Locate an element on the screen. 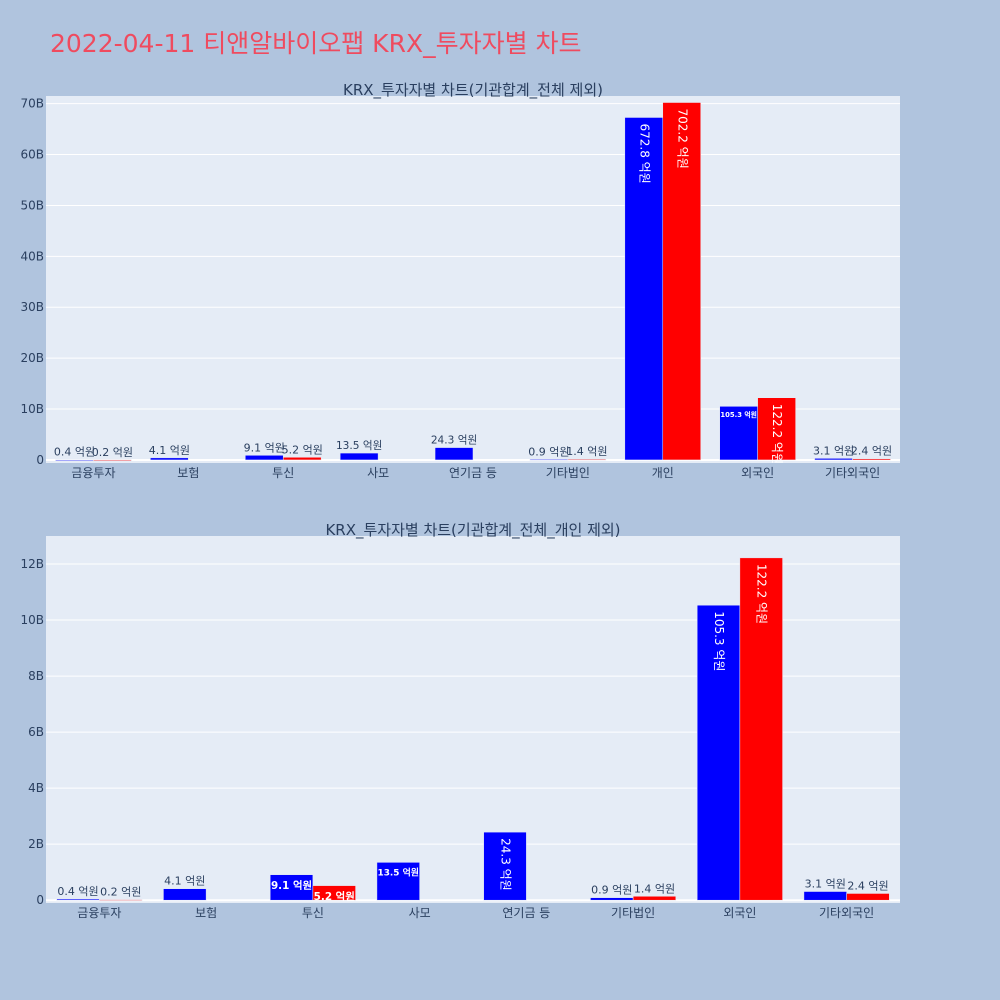 This screenshot has height=1000, width=1000. y-tick-label: 4B is located at coordinates (36, 788).